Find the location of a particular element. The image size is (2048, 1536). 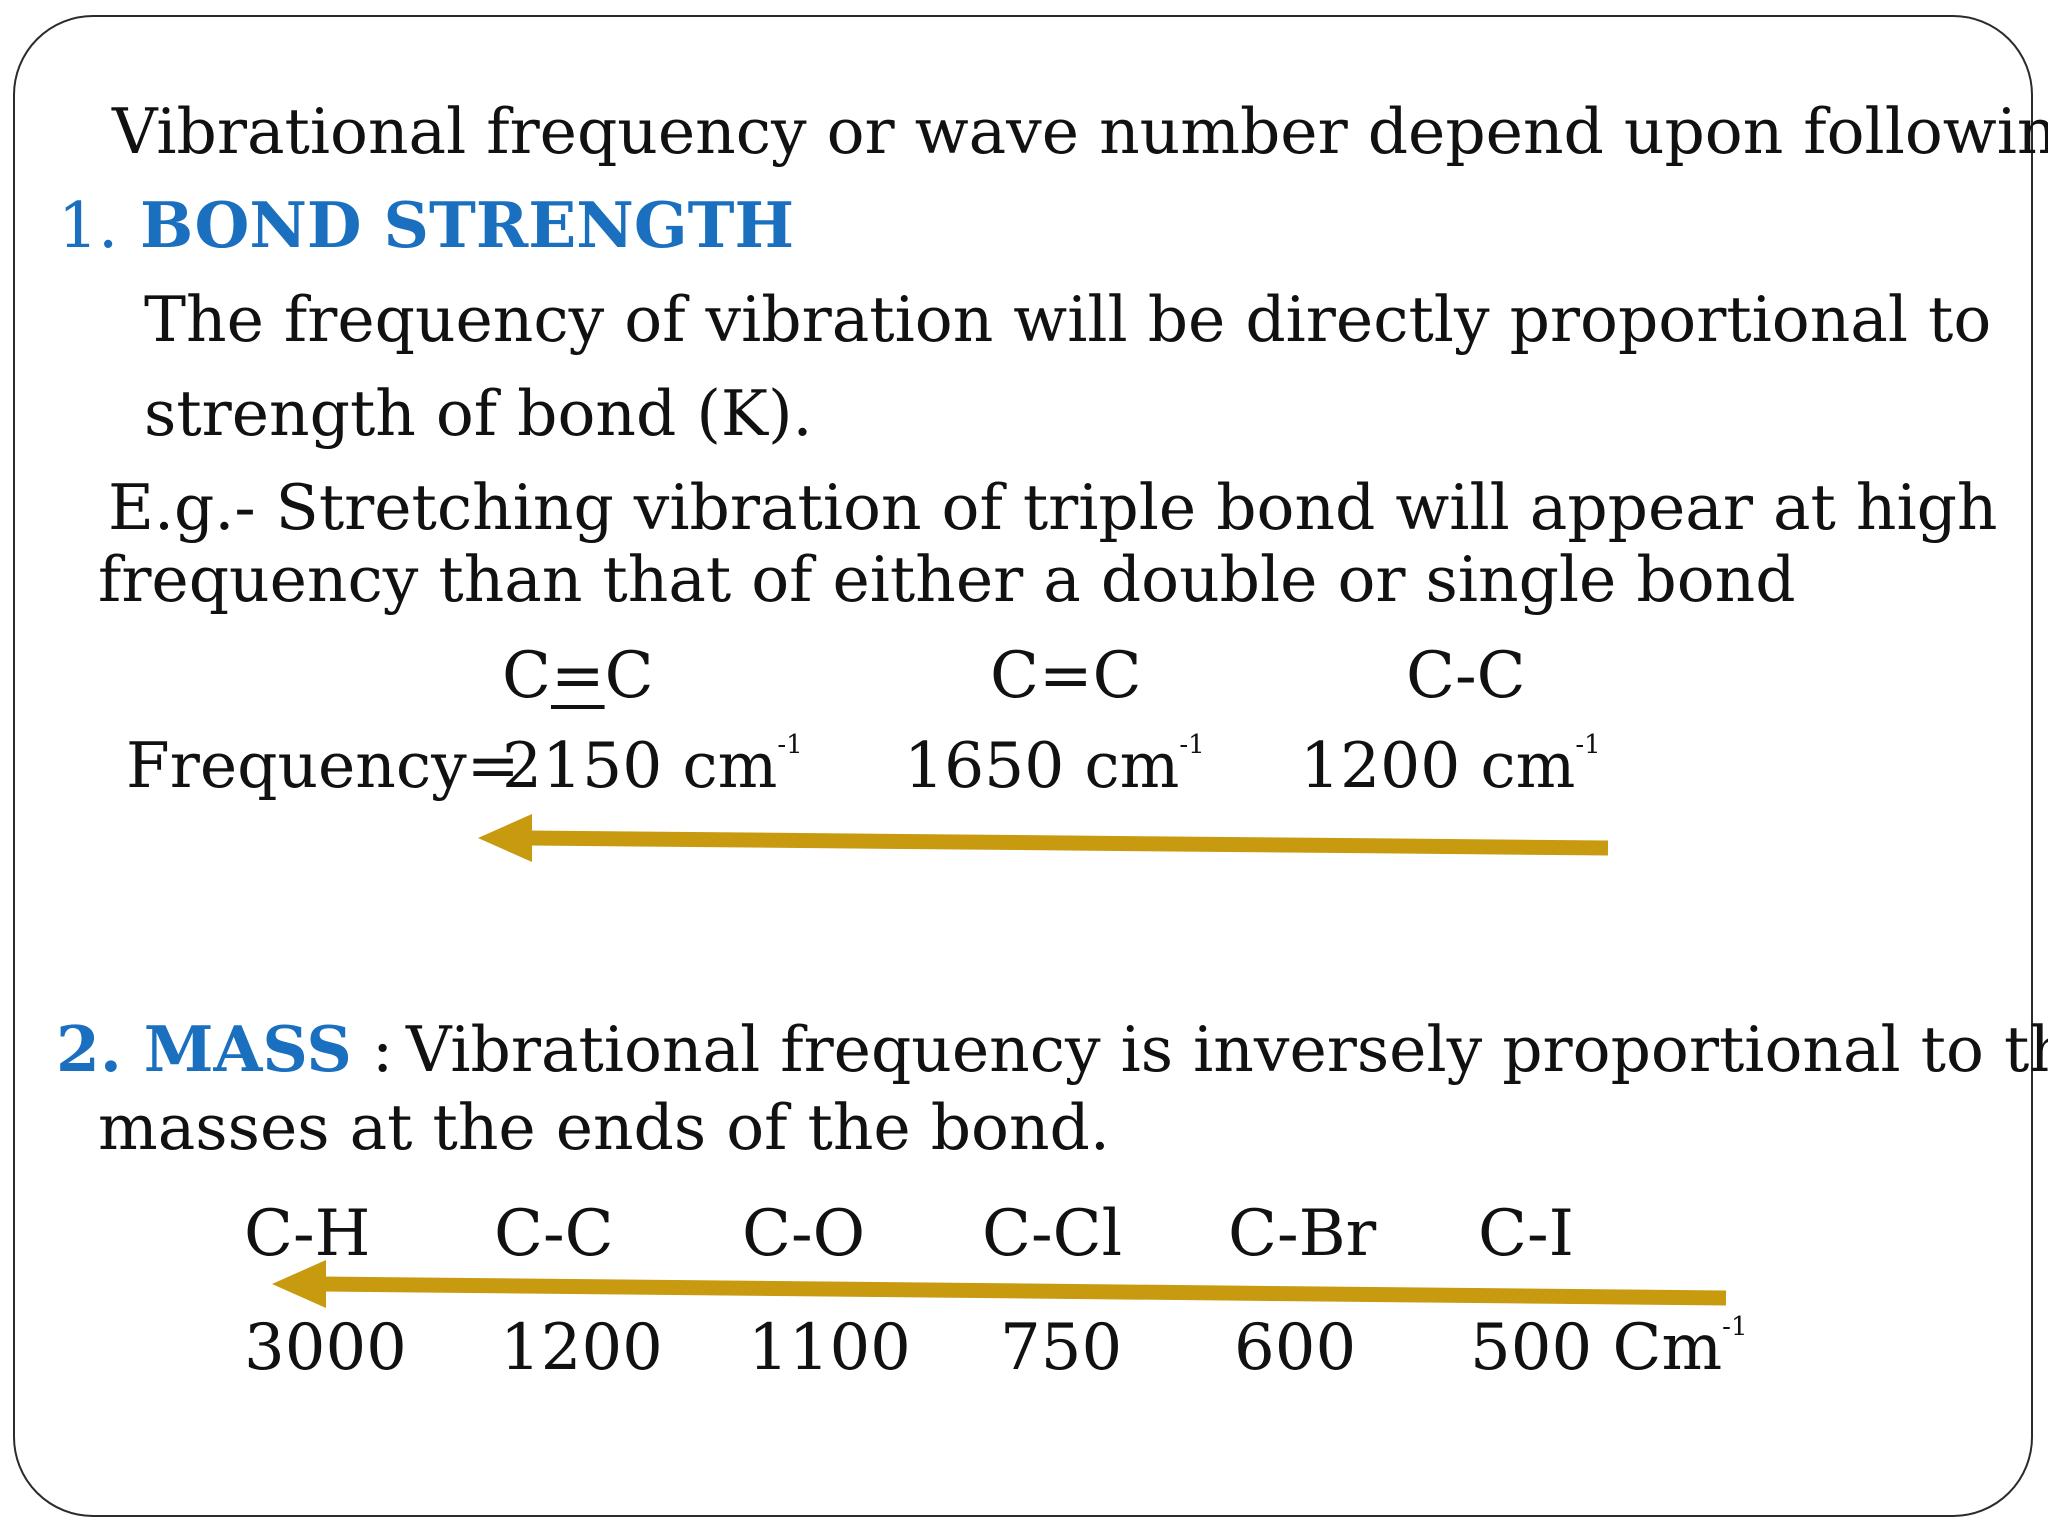

mass-bond-co: C-O is located at coordinates (804, 1234).